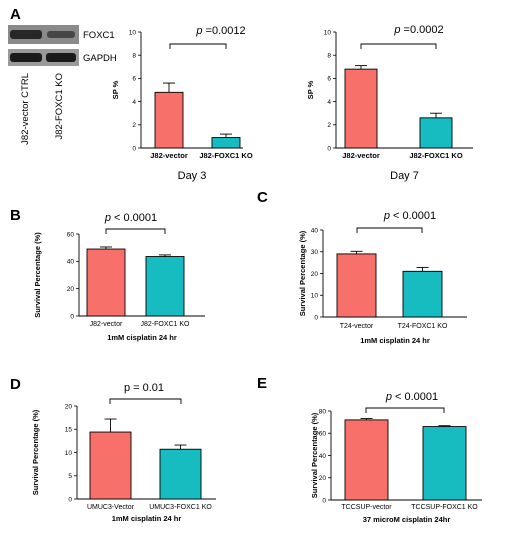  I want to click on y-tick-label-d-3: 15, so click(69, 430).